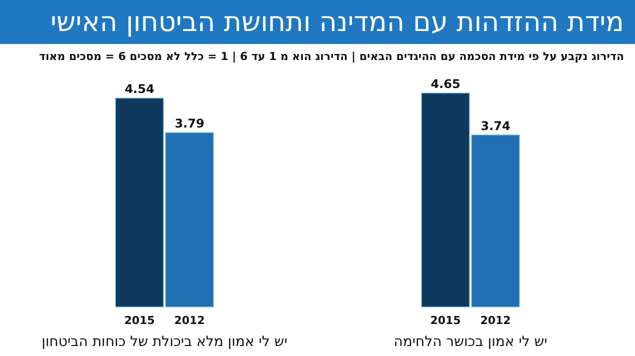 The height and width of the screenshot is (356, 635). Describe the element at coordinates (337, 22) in the screenshot. I see `chart-title: מידת ההזדהות עם המדינה ותחושת הביטחון האישי` at that location.